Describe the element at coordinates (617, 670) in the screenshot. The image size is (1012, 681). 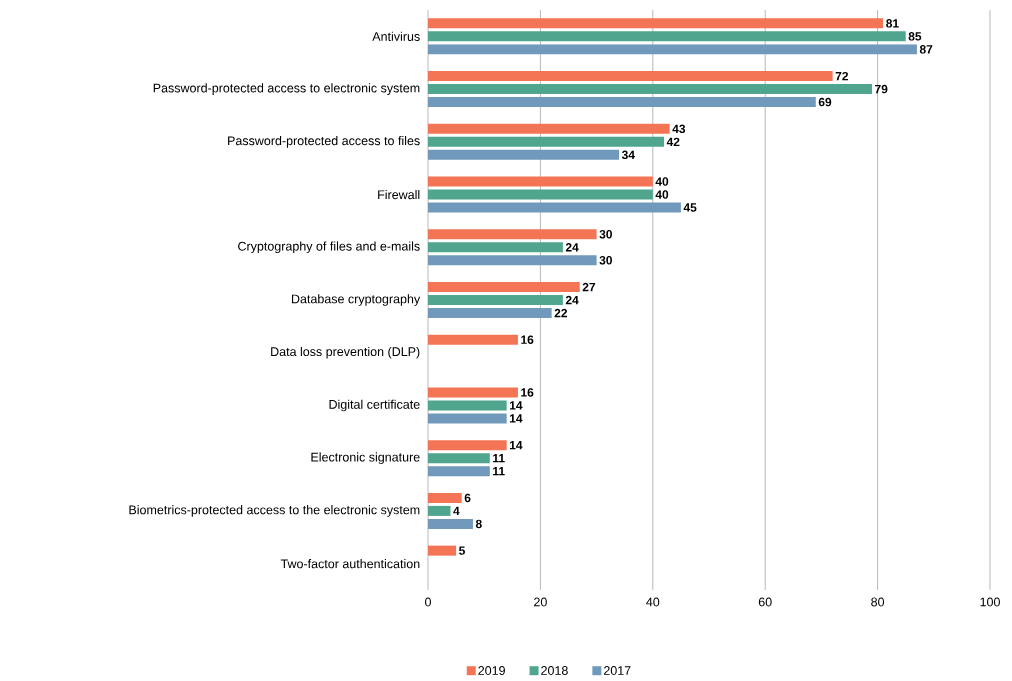
I see `legend-label: 2017` at that location.